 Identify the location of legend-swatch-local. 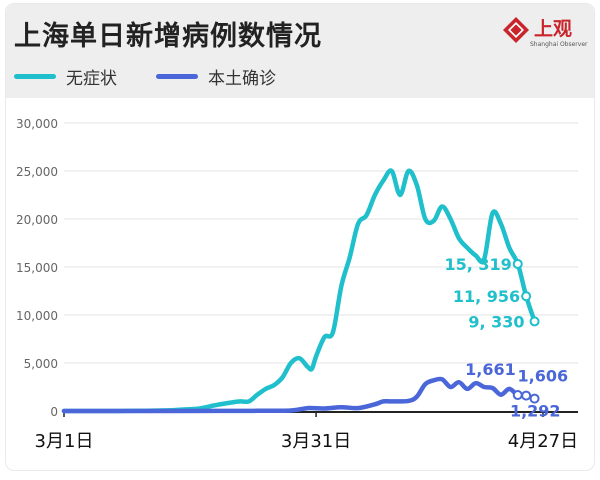
(177, 76).